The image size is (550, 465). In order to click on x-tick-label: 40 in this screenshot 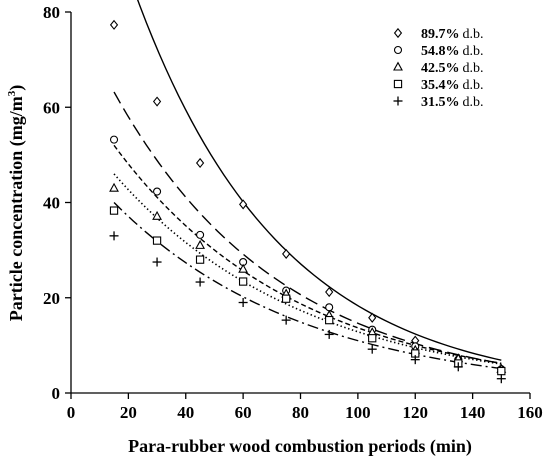, I will do `click(185, 412)`.